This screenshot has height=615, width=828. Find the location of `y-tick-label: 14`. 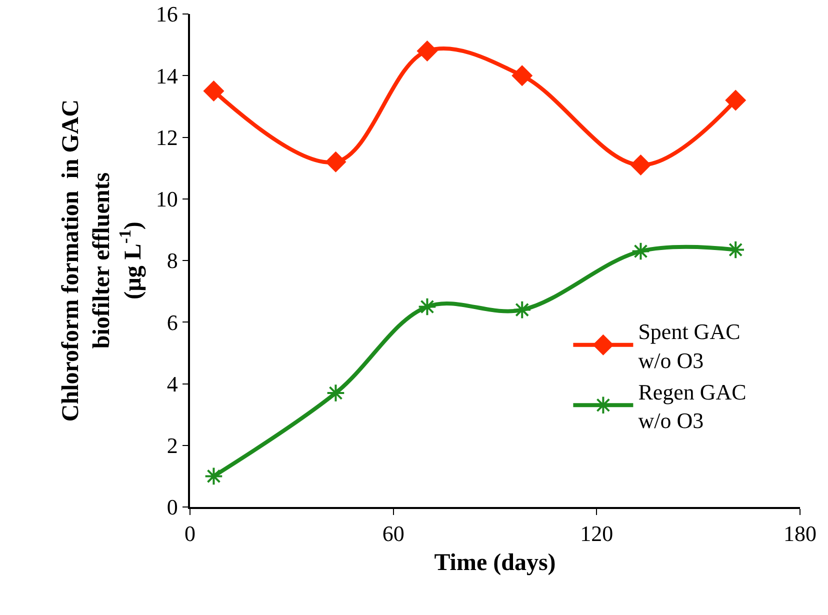

y-tick-label: 14 is located at coordinates (167, 75).